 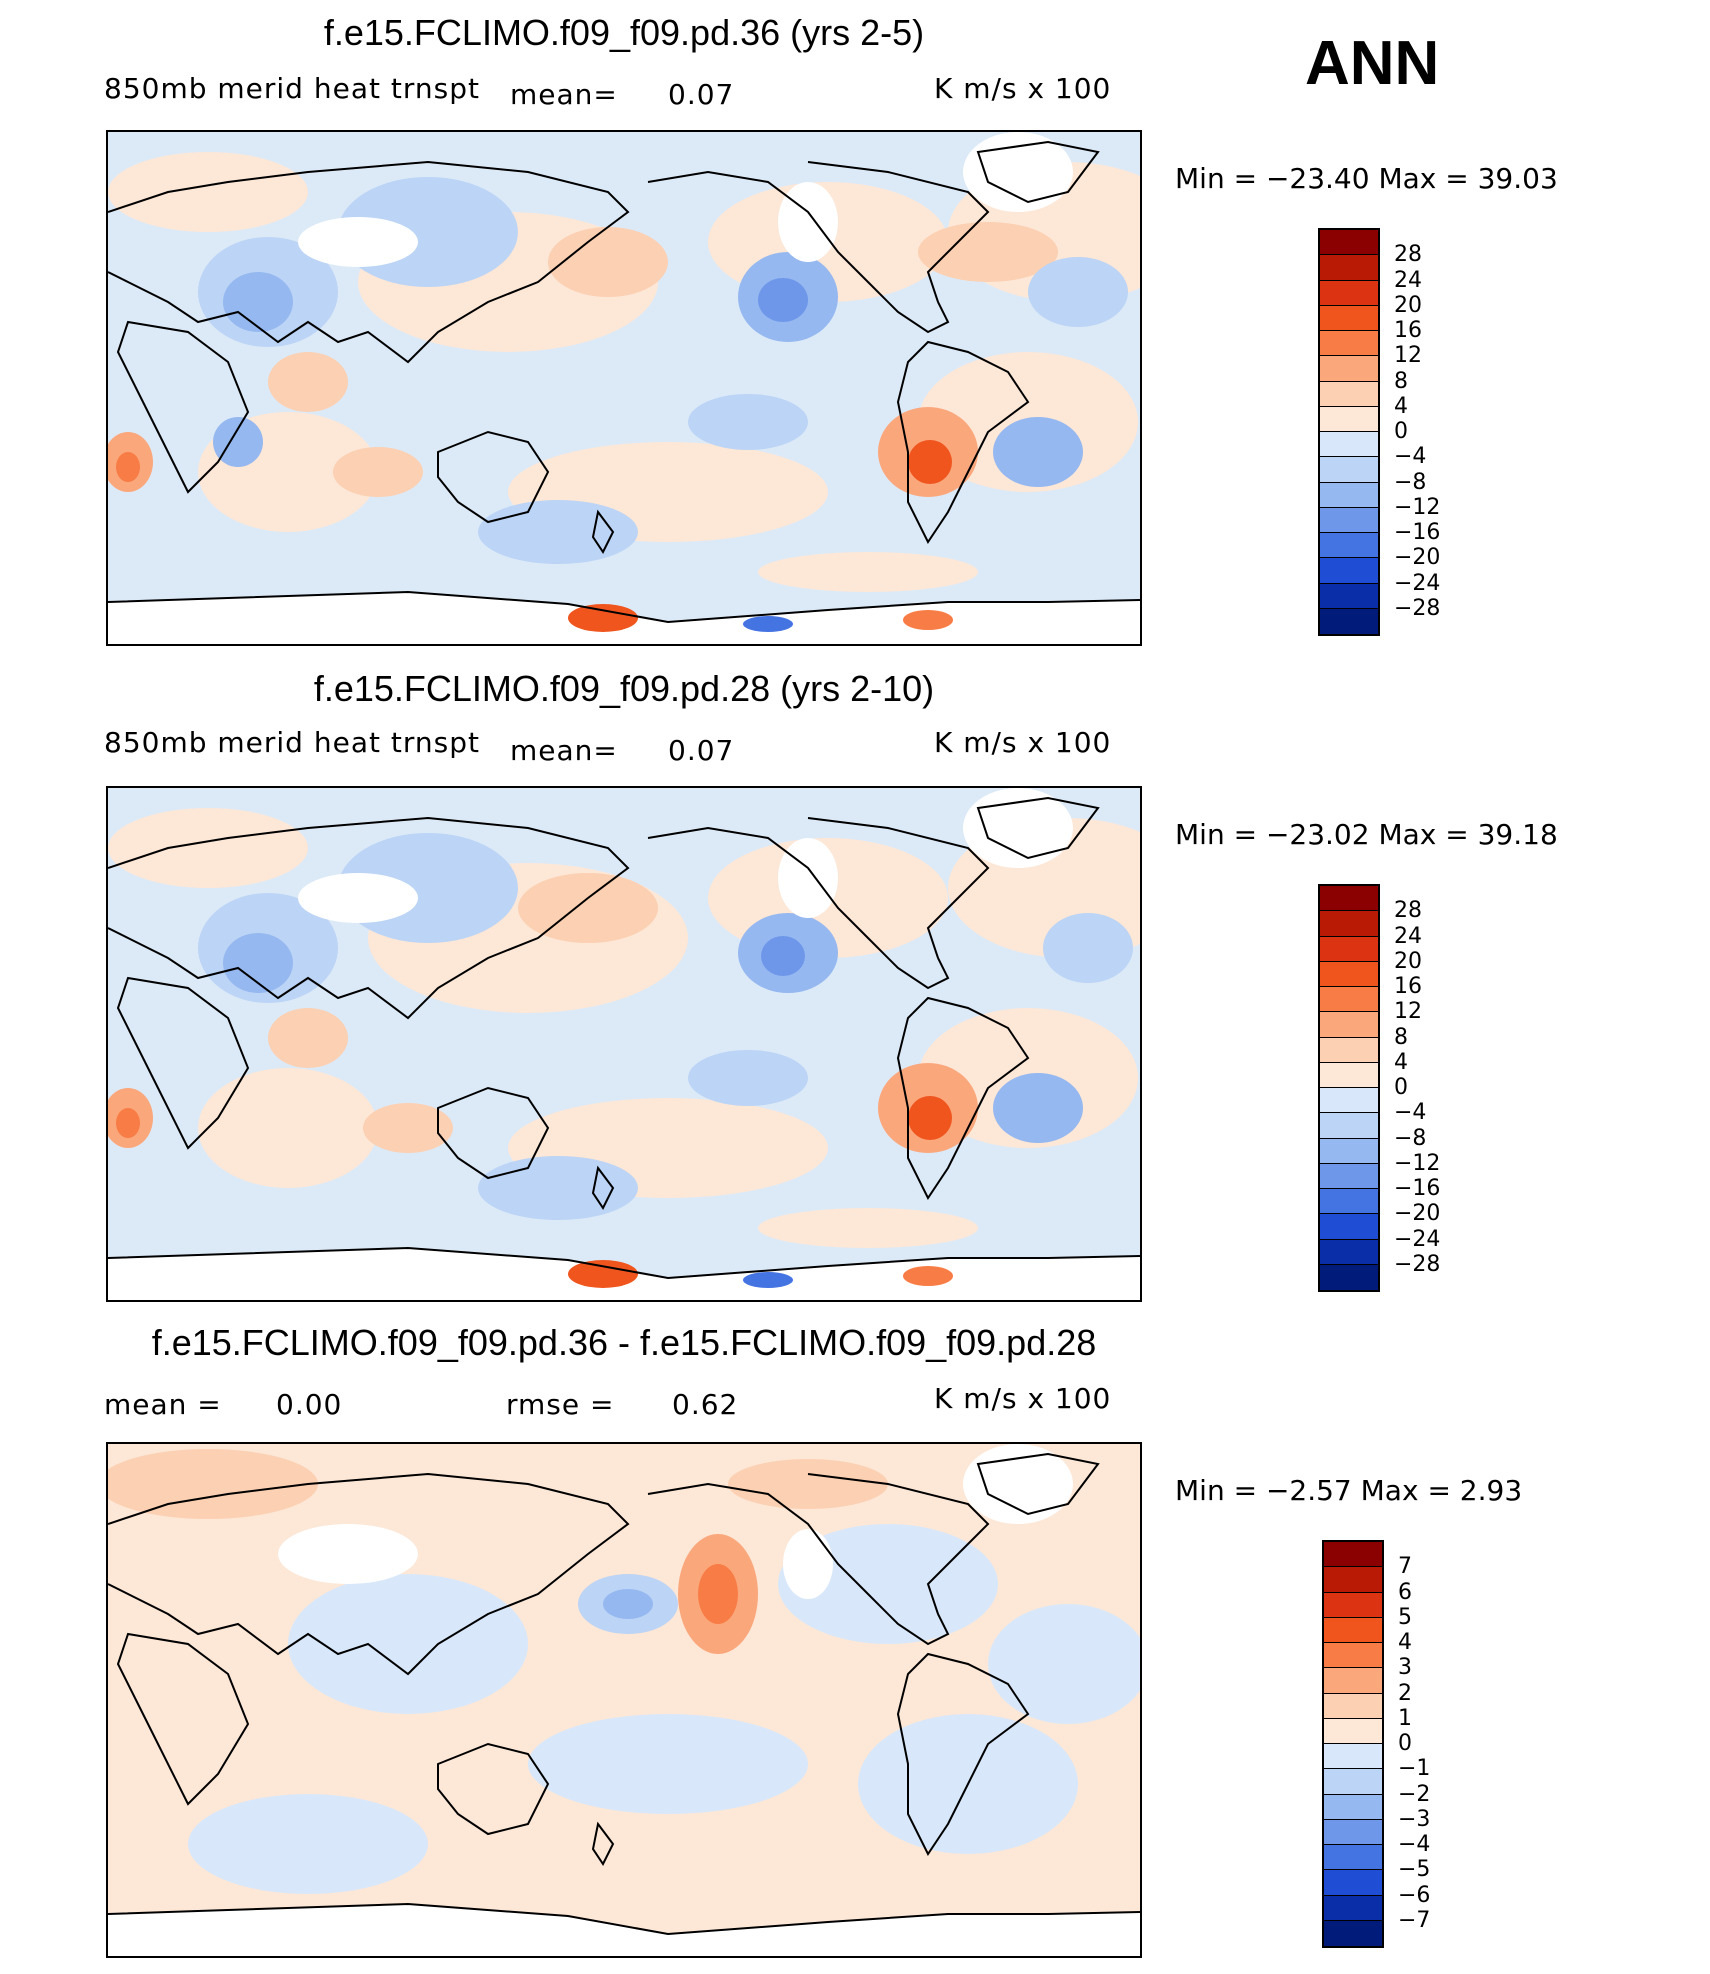 I want to click on panel-3-units: K m/s x 100, so click(x=1023, y=1398).